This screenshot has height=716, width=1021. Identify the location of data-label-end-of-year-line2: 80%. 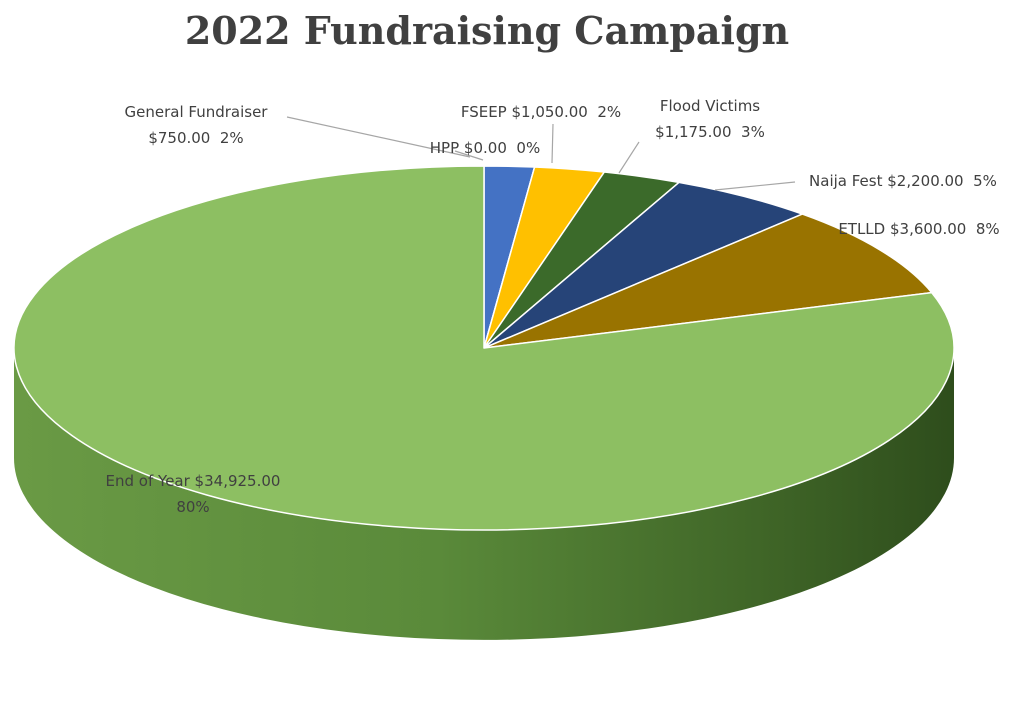
(192, 507).